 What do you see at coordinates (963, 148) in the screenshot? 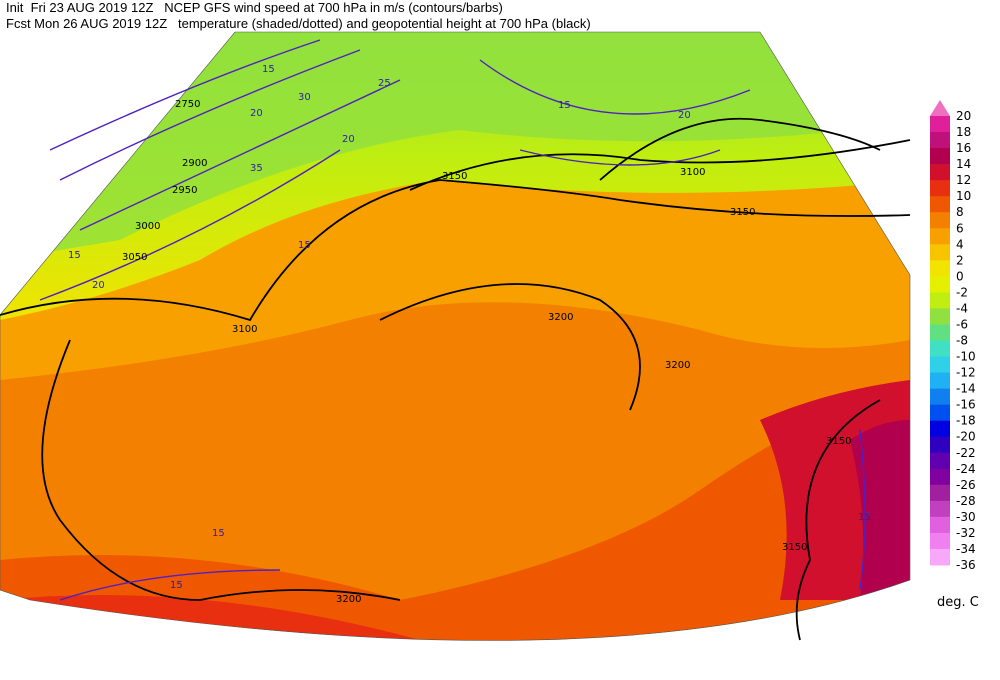
I see `colorbar-label: 16` at bounding box center [963, 148].